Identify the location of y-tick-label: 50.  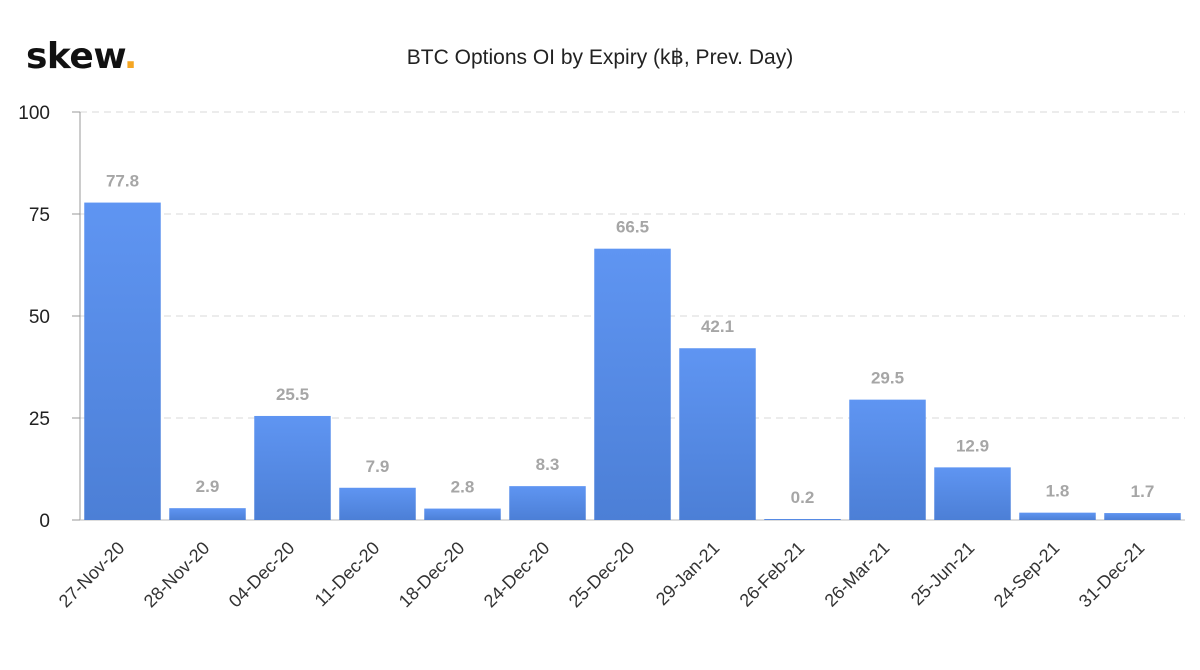
(39, 317).